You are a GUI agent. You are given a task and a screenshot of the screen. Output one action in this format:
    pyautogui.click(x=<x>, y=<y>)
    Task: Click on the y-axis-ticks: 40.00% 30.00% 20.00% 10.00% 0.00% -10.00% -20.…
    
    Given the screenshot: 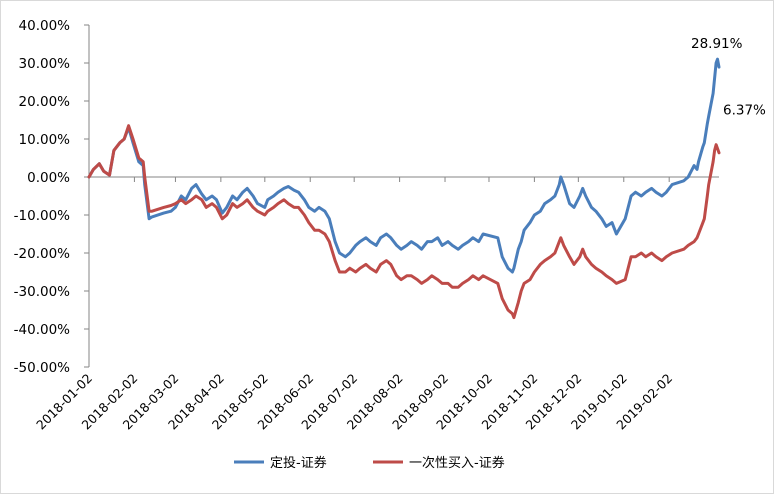 What is the action you would take?
    pyautogui.click(x=51, y=197)
    